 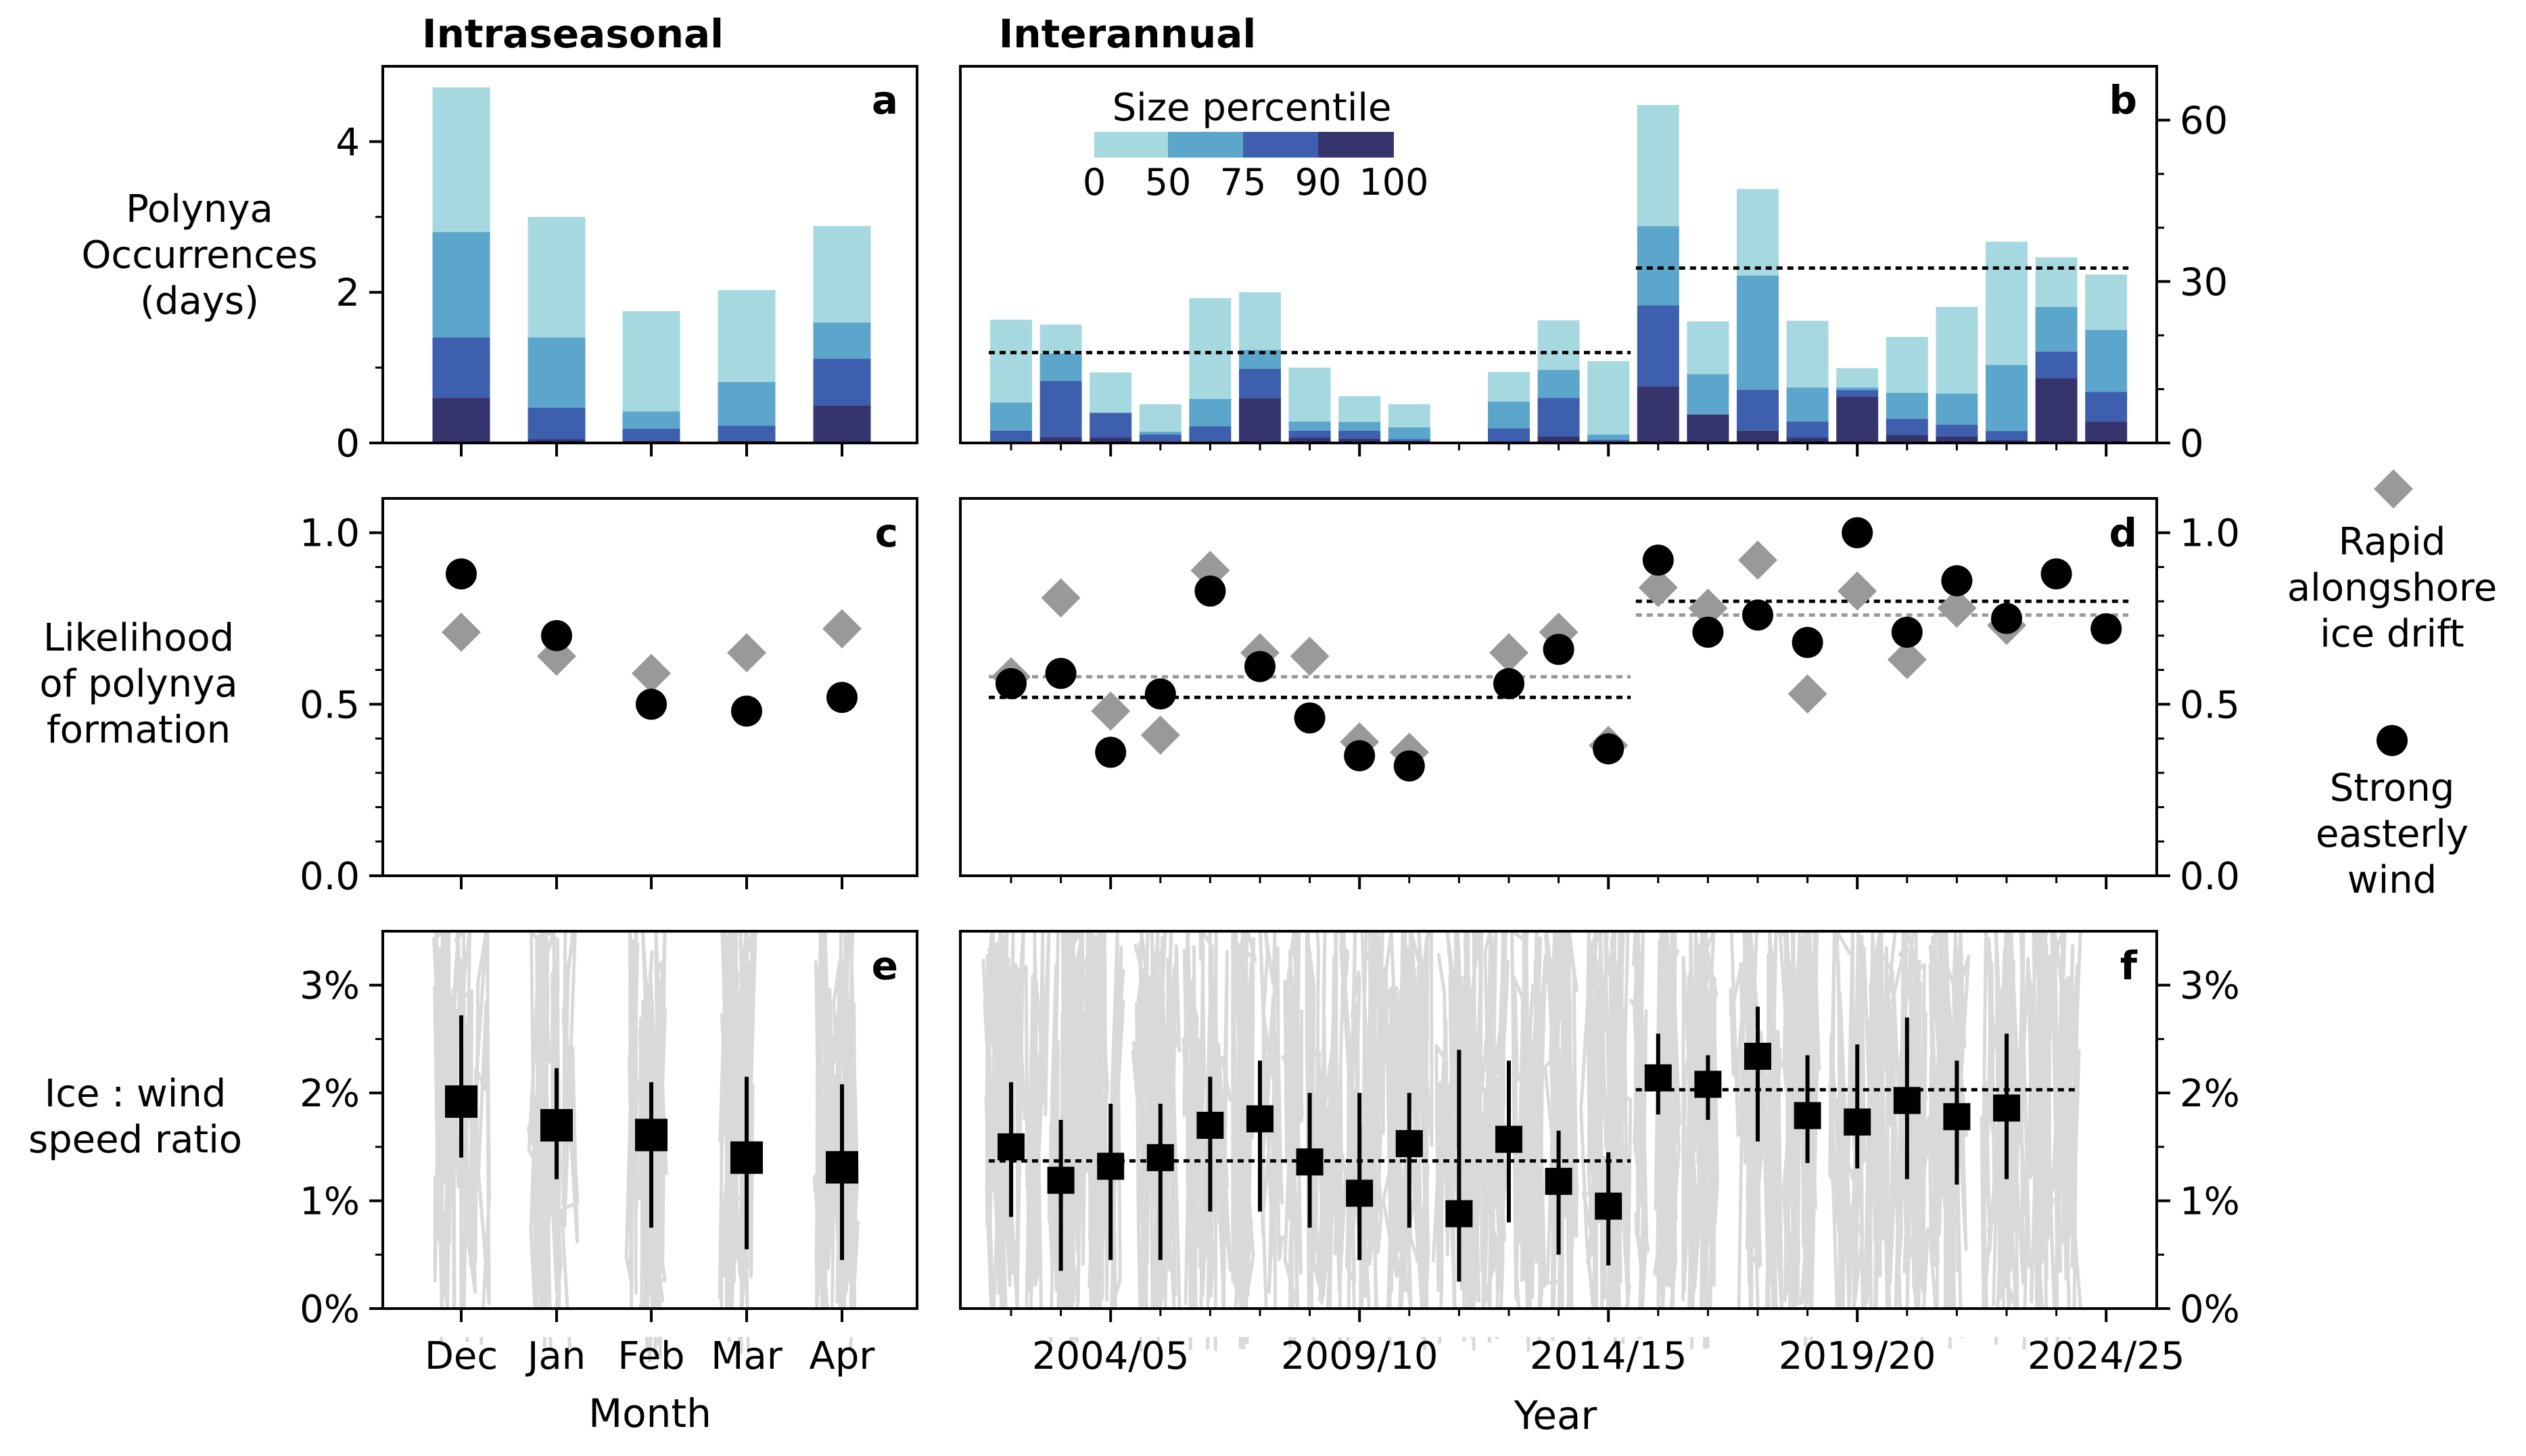 I want to click on panel-e-yaxis-tick-label: 0%, so click(x=330, y=1310).